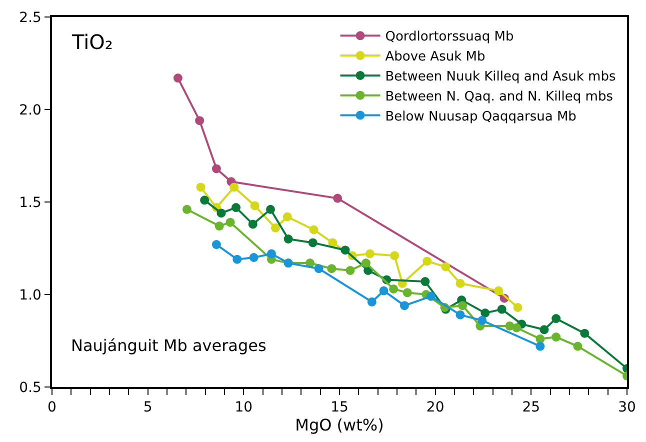 The image size is (646, 442). Describe the element at coordinates (449, 37) in the screenshot. I see `legend-label: Qordlortorssuaq Mb` at that location.